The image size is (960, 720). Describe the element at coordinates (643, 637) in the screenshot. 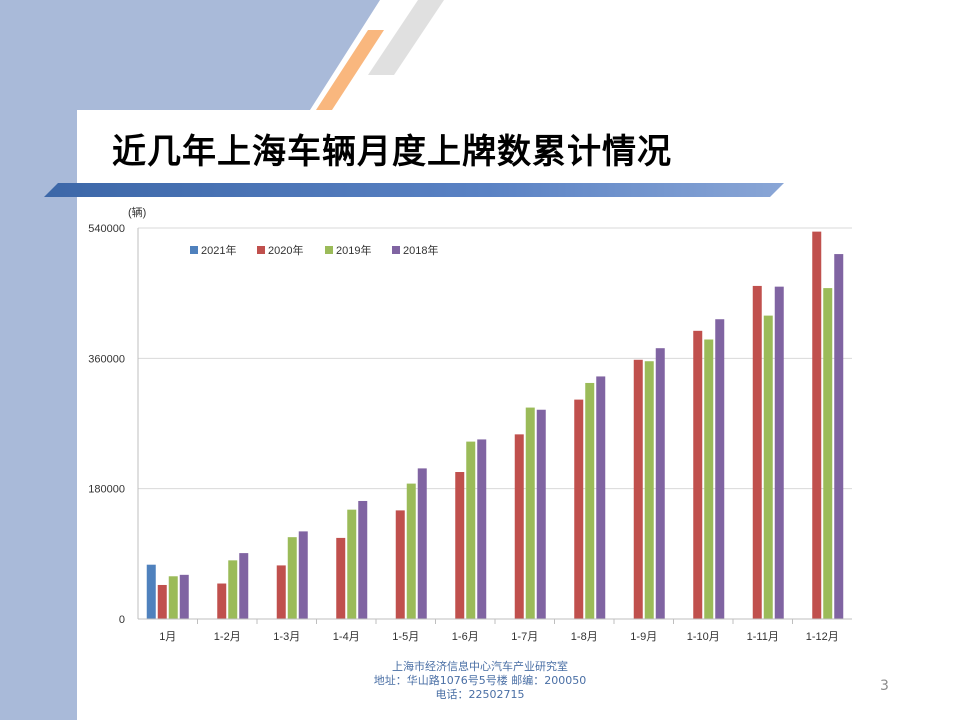

I see `x-tick-label: 1-9月` at that location.